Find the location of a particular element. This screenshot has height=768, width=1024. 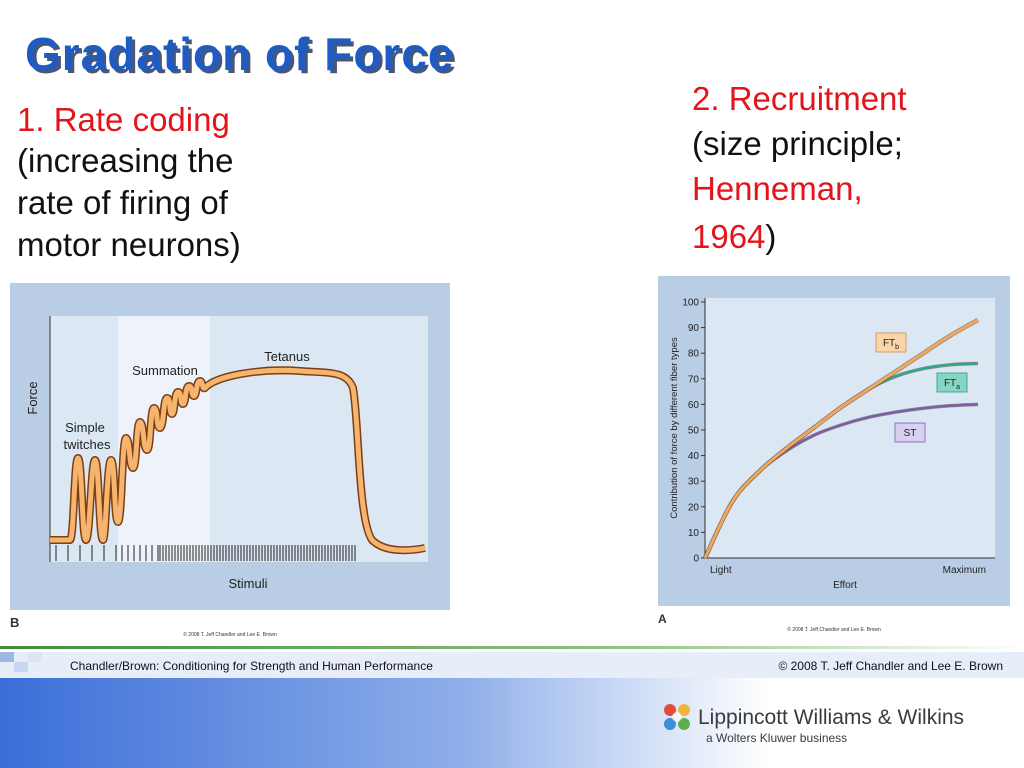

left-line: motor neurons) is located at coordinates (129, 244).